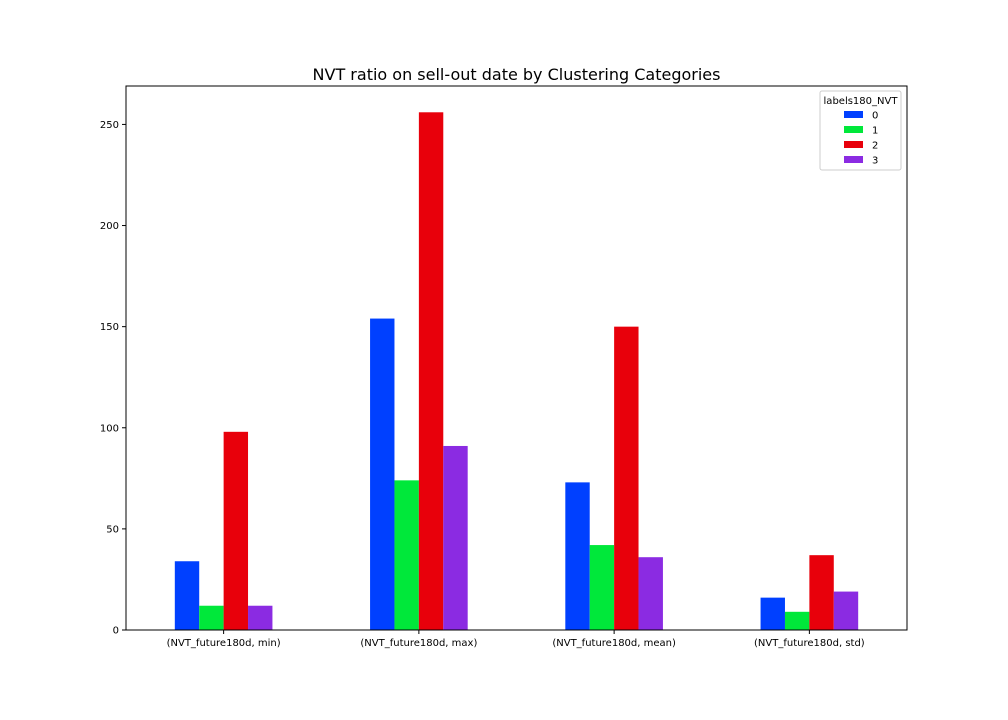 The width and height of the screenshot is (1008, 720). I want to click on legend: labels180_NVT 0 1 2 3, so click(860, 130).